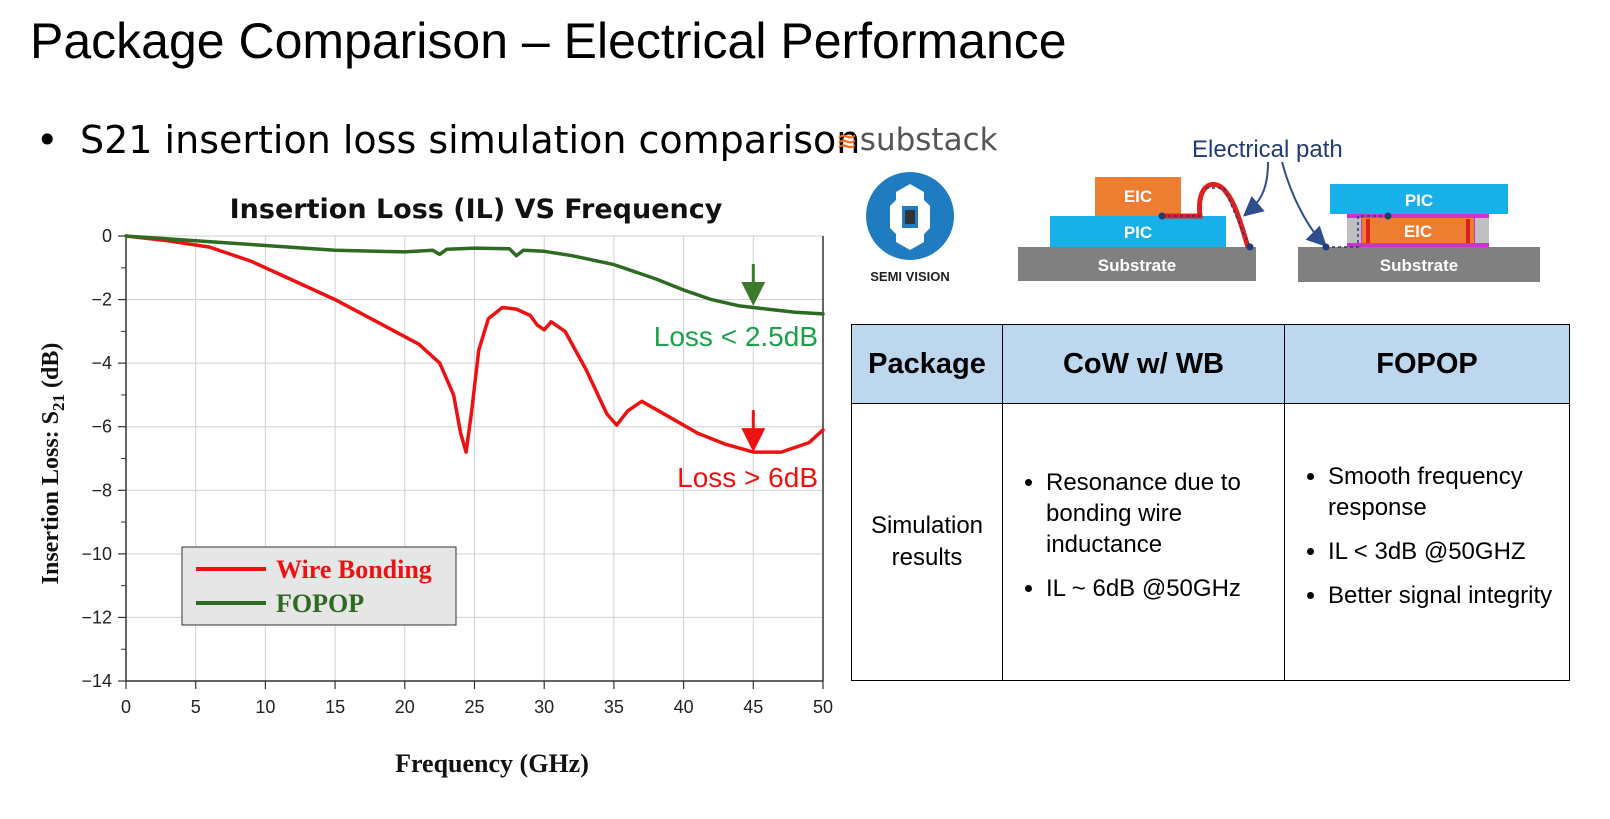  I want to click on x-axis-label: Frequency (GHz), so click(492, 763).